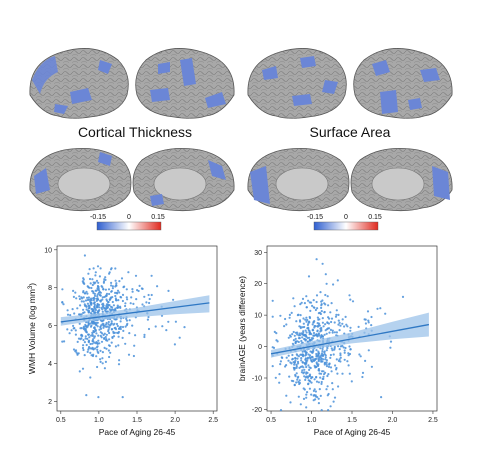  Describe the element at coordinates (50, 402) in the screenshot. I see `y-tick-label: 2` at that location.